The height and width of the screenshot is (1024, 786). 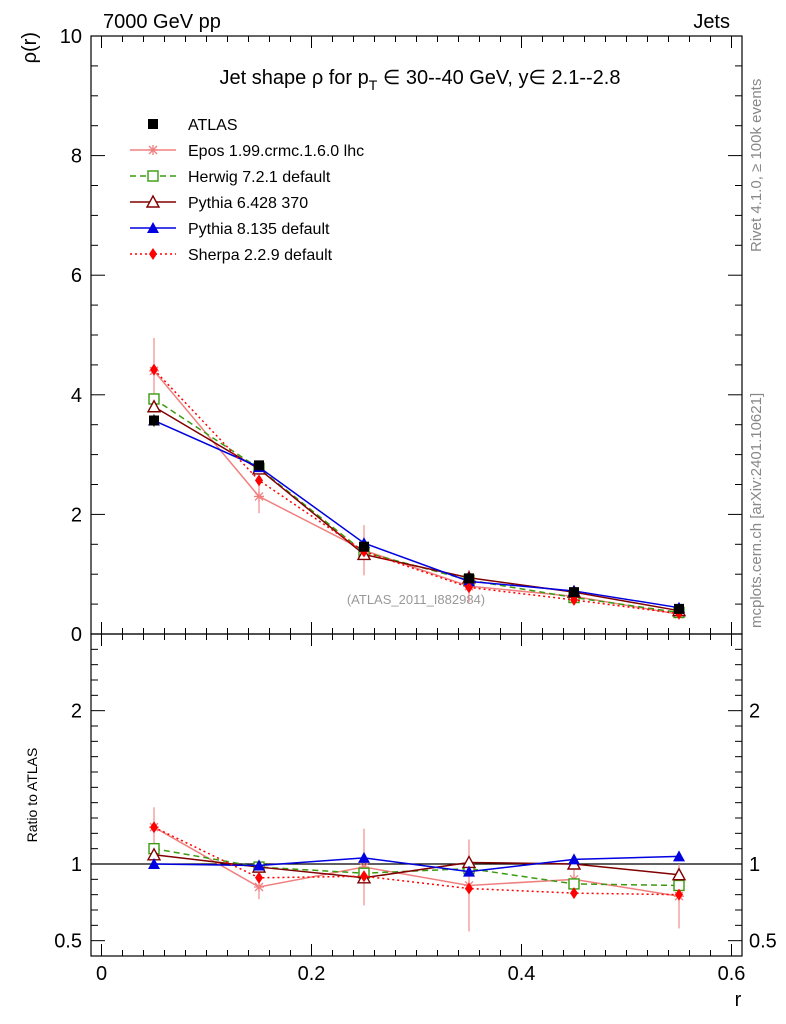 I want to click on analysis-label: (ATLAS_2011_I882984), so click(x=416, y=599).